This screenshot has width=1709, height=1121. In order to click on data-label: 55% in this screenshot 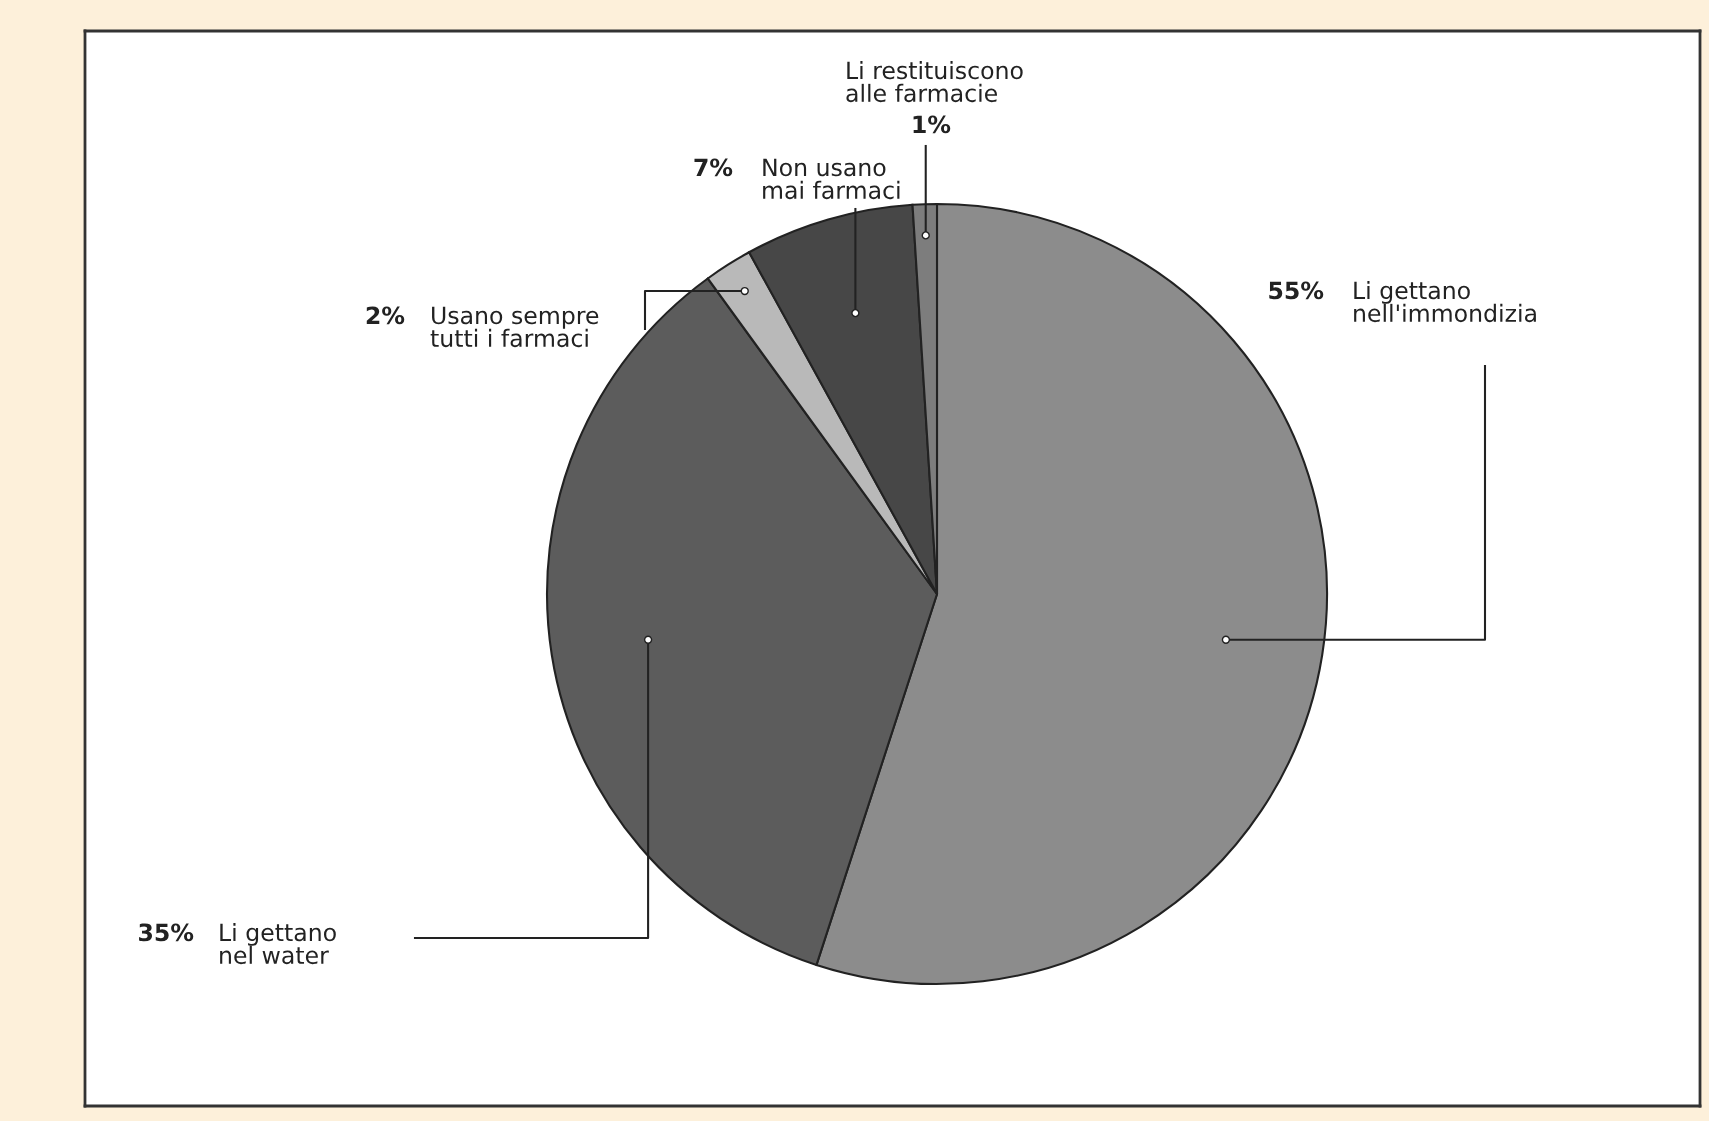, I will do `click(1296, 290)`.